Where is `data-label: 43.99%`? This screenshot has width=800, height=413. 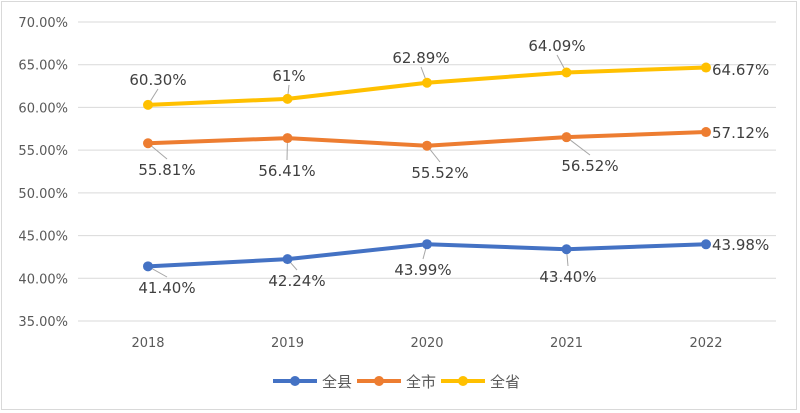 data-label: 43.99% is located at coordinates (422, 270).